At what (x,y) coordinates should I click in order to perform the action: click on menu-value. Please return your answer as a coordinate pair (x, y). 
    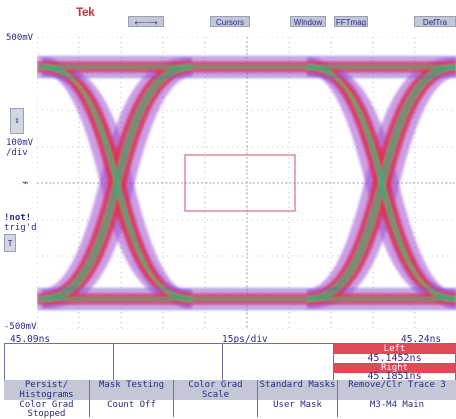
    Looking at the image, I should click on (215, 400).